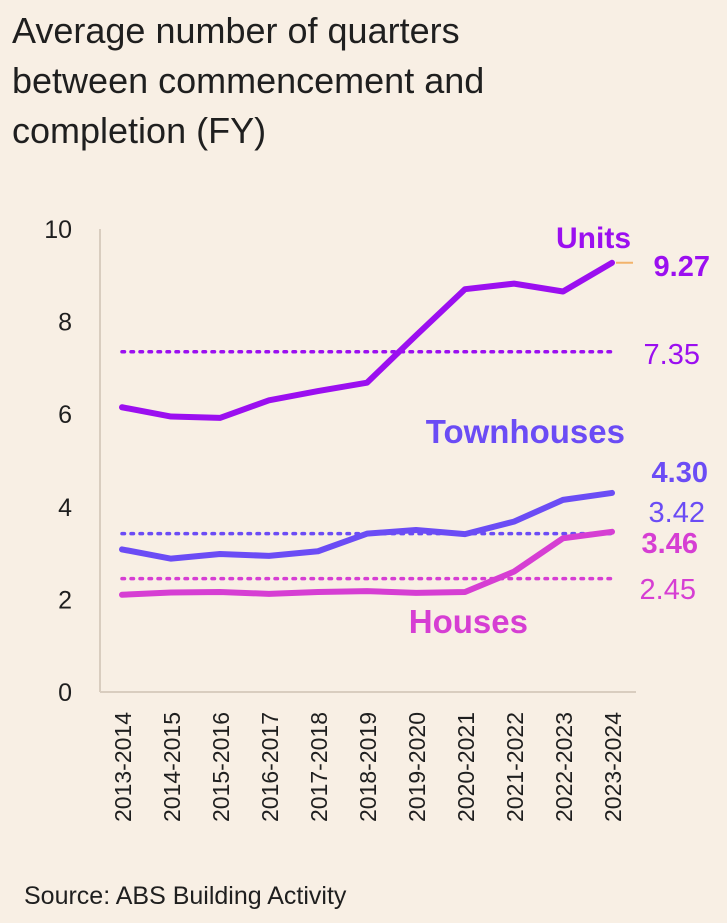 The width and height of the screenshot is (727, 923). Describe the element at coordinates (270, 767) in the screenshot. I see `x-tick-label: 2016-2017` at that location.